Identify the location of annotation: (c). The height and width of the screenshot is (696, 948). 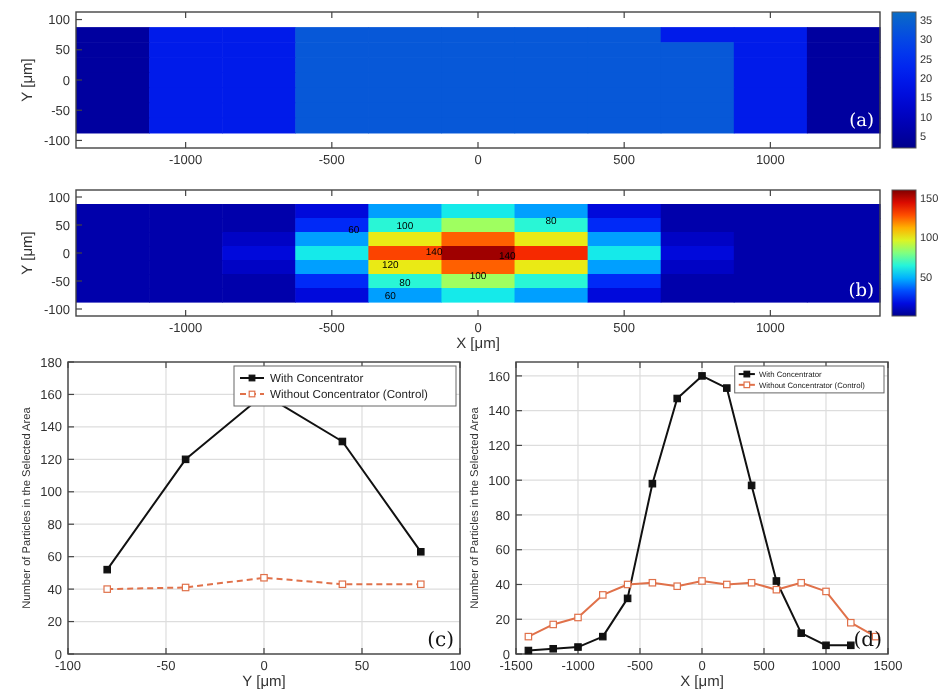
(441, 641).